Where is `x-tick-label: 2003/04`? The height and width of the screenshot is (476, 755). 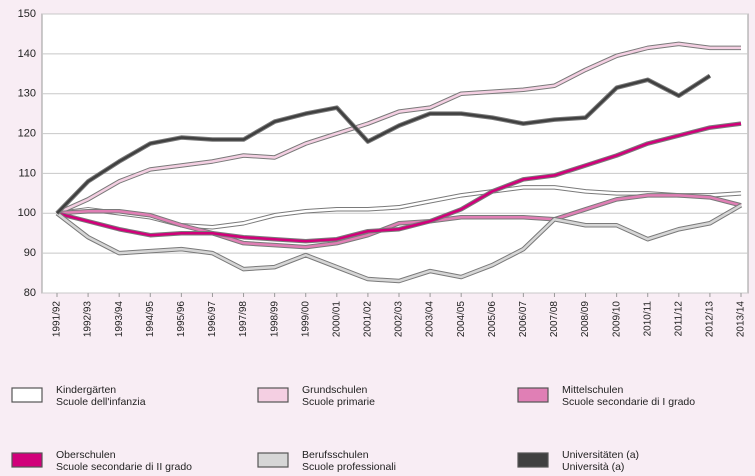 x-tick-label: 2003/04 is located at coordinates (430, 319).